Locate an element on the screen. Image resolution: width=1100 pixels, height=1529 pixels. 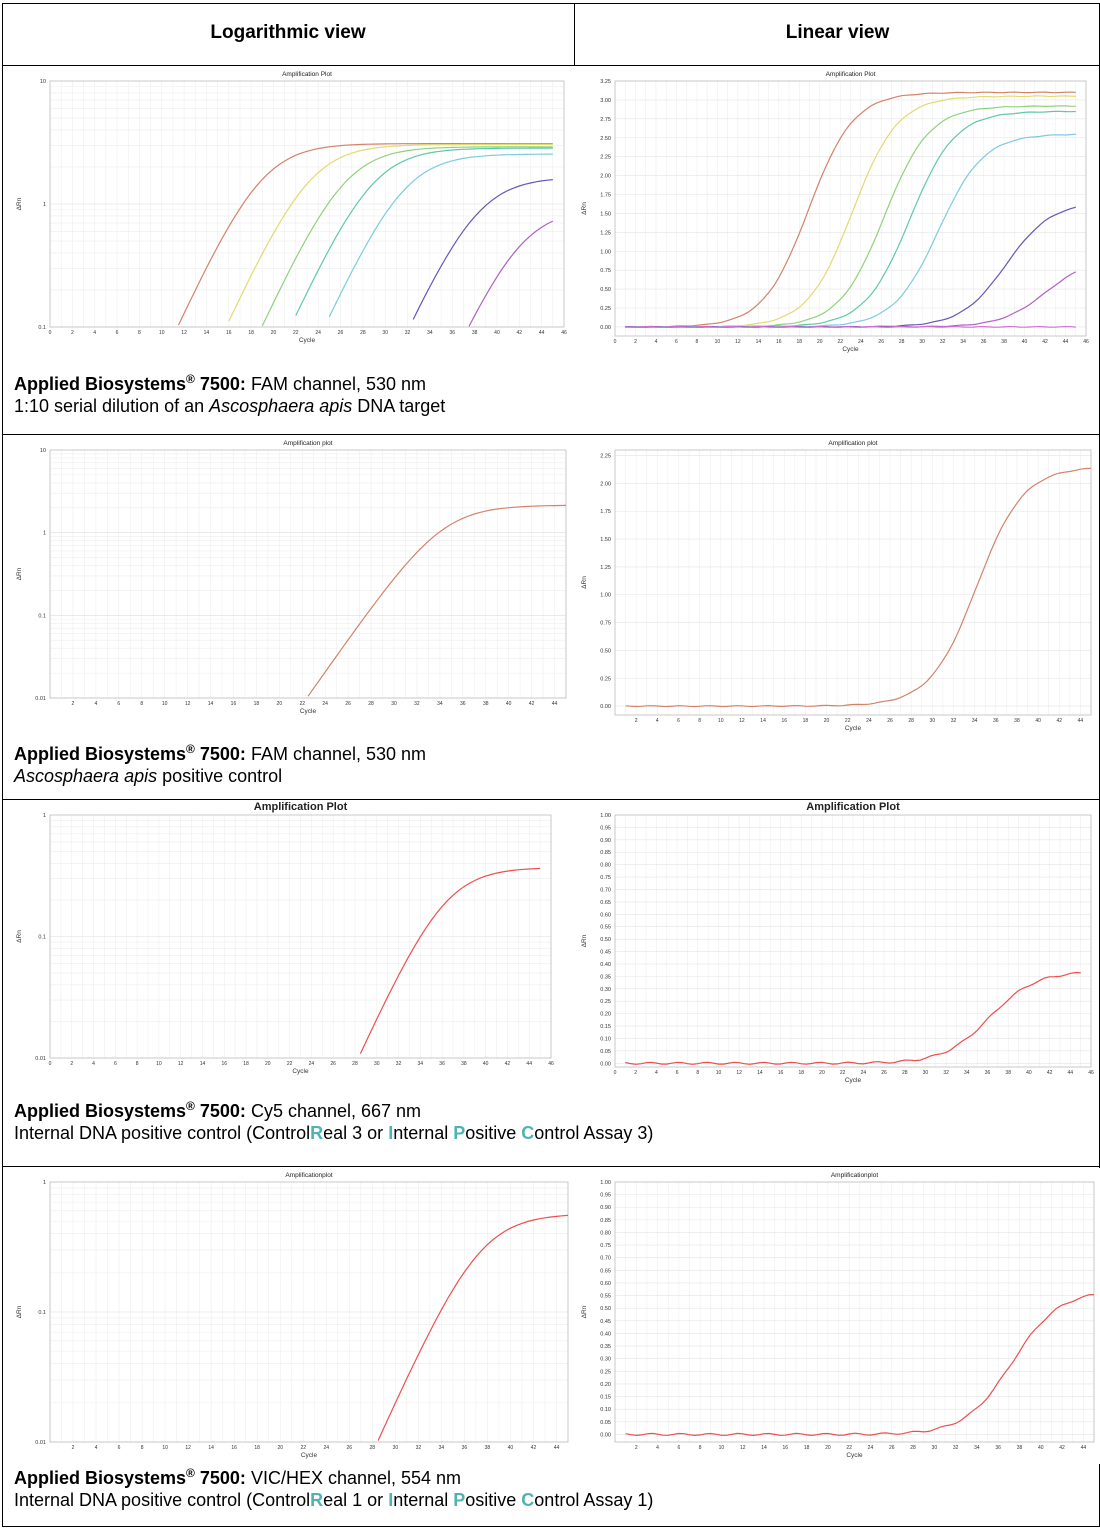
y-tick-label: 1.50 is located at coordinates (605, 540).